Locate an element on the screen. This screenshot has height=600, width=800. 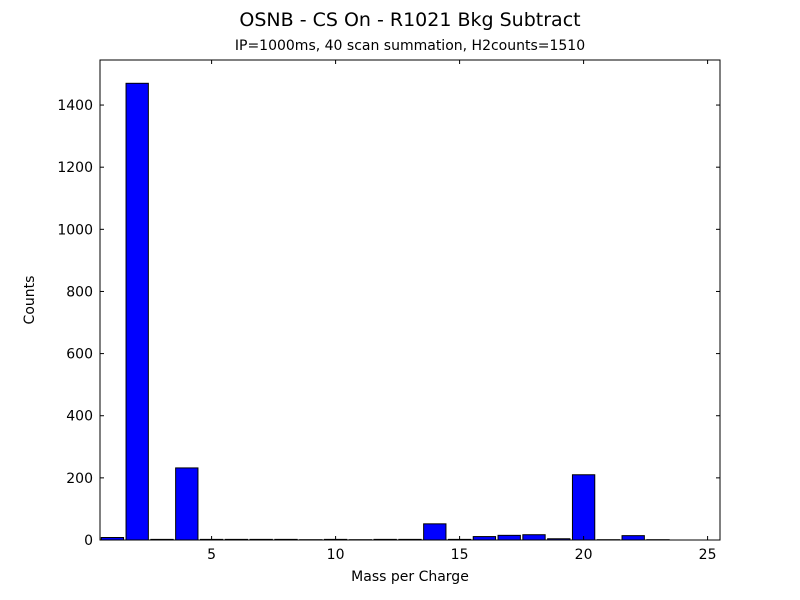
y-tick-label: 800 is located at coordinates (79, 292).